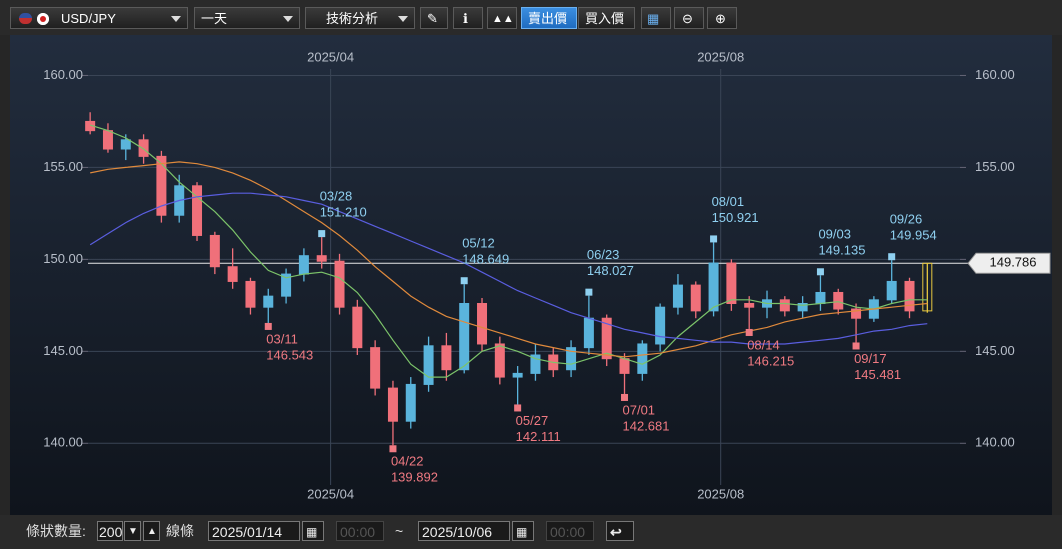 Image resolution: width=1062 pixels, height=549 pixels. Describe the element at coordinates (735, 217) in the screenshot. I see `extreme-value: 150.921` at that location.